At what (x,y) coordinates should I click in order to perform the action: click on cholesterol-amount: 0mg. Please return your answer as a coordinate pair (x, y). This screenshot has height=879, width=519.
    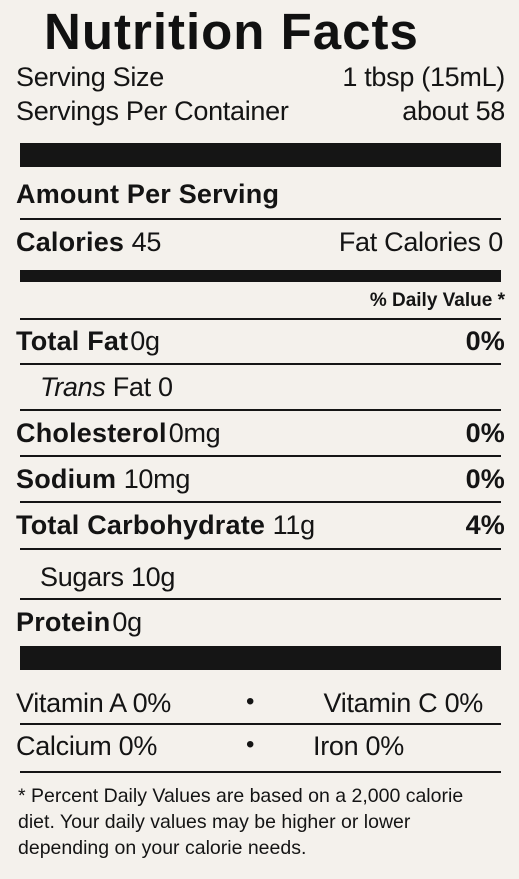
    Looking at the image, I should click on (194, 433).